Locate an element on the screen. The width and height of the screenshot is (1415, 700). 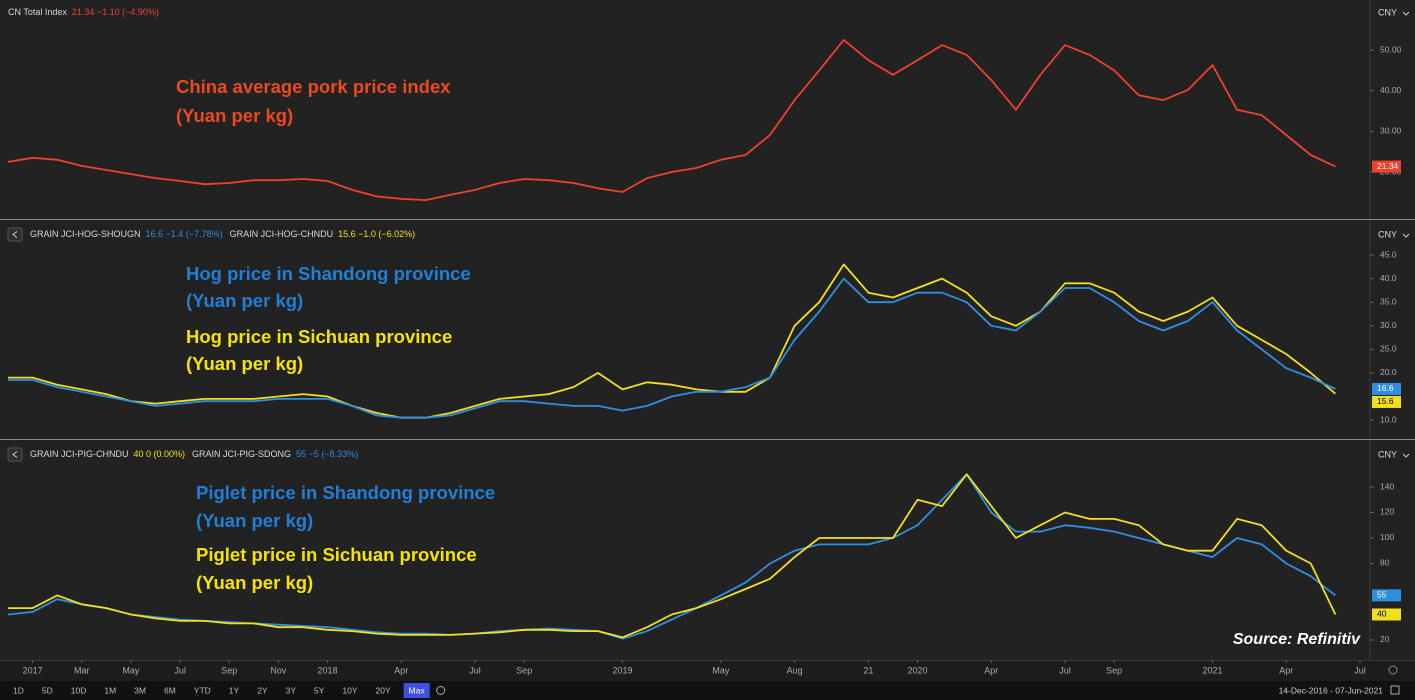
last-value-label: 40 is located at coordinates (1382, 614).